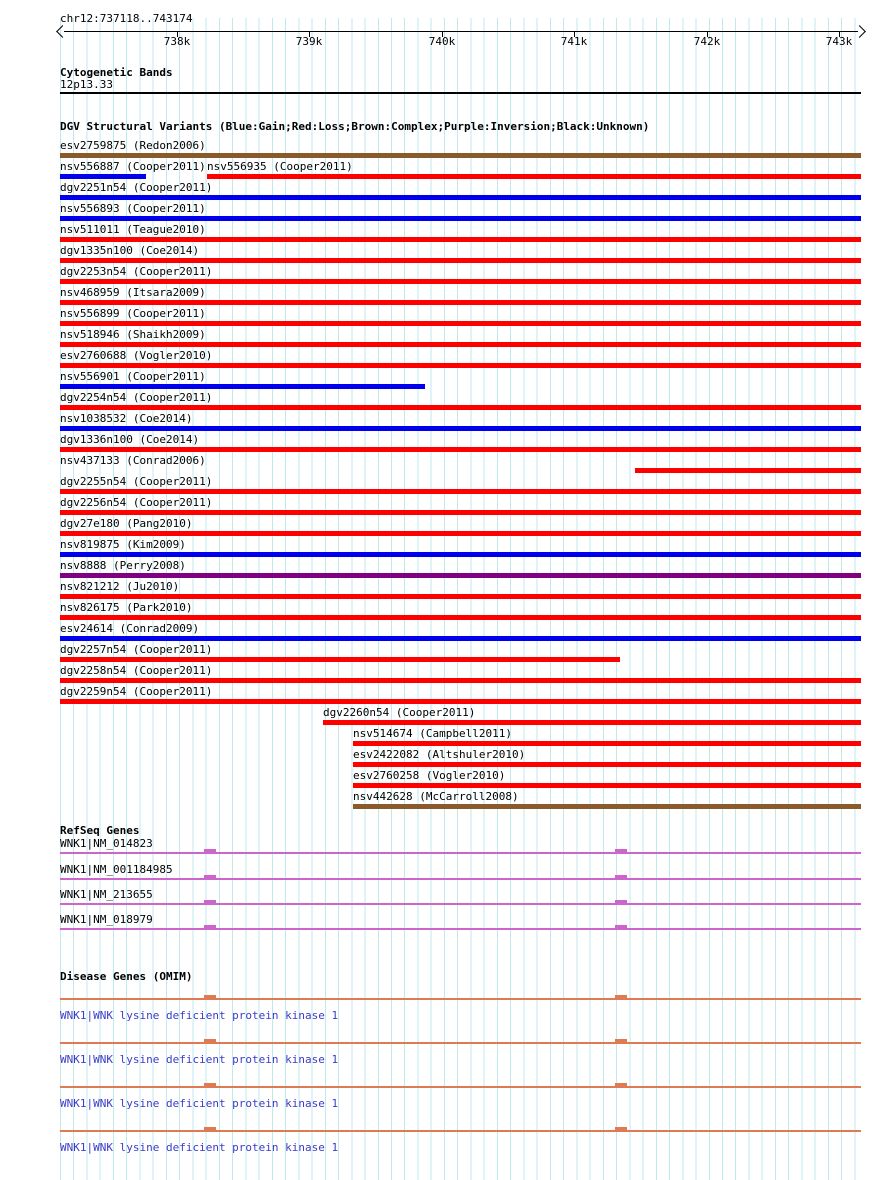 The width and height of the screenshot is (890, 1180). I want to click on ruler-tick-label: 740k, so click(442, 41).